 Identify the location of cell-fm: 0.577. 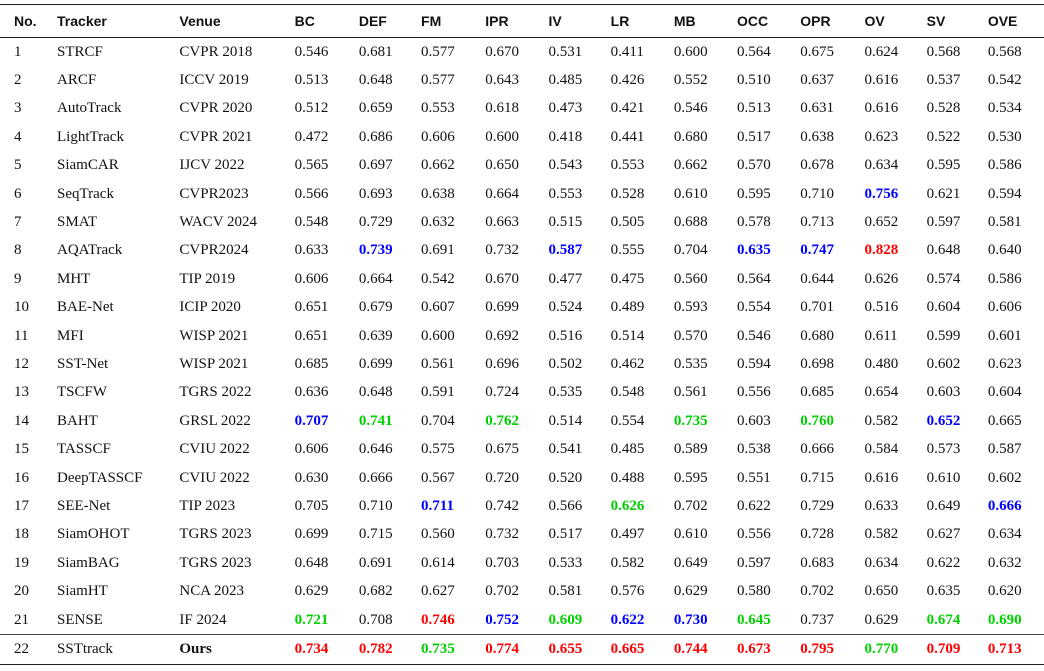
(438, 51).